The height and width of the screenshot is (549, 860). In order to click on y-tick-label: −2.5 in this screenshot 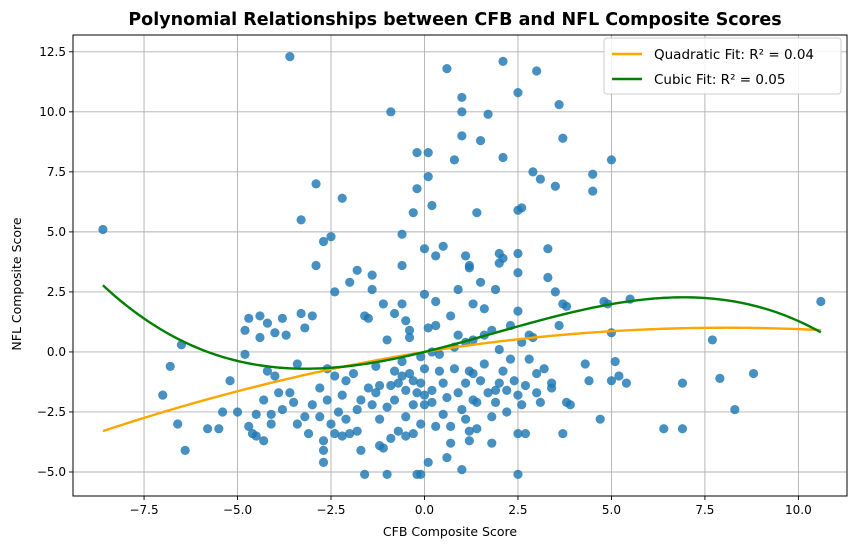, I will do `click(51, 412)`.